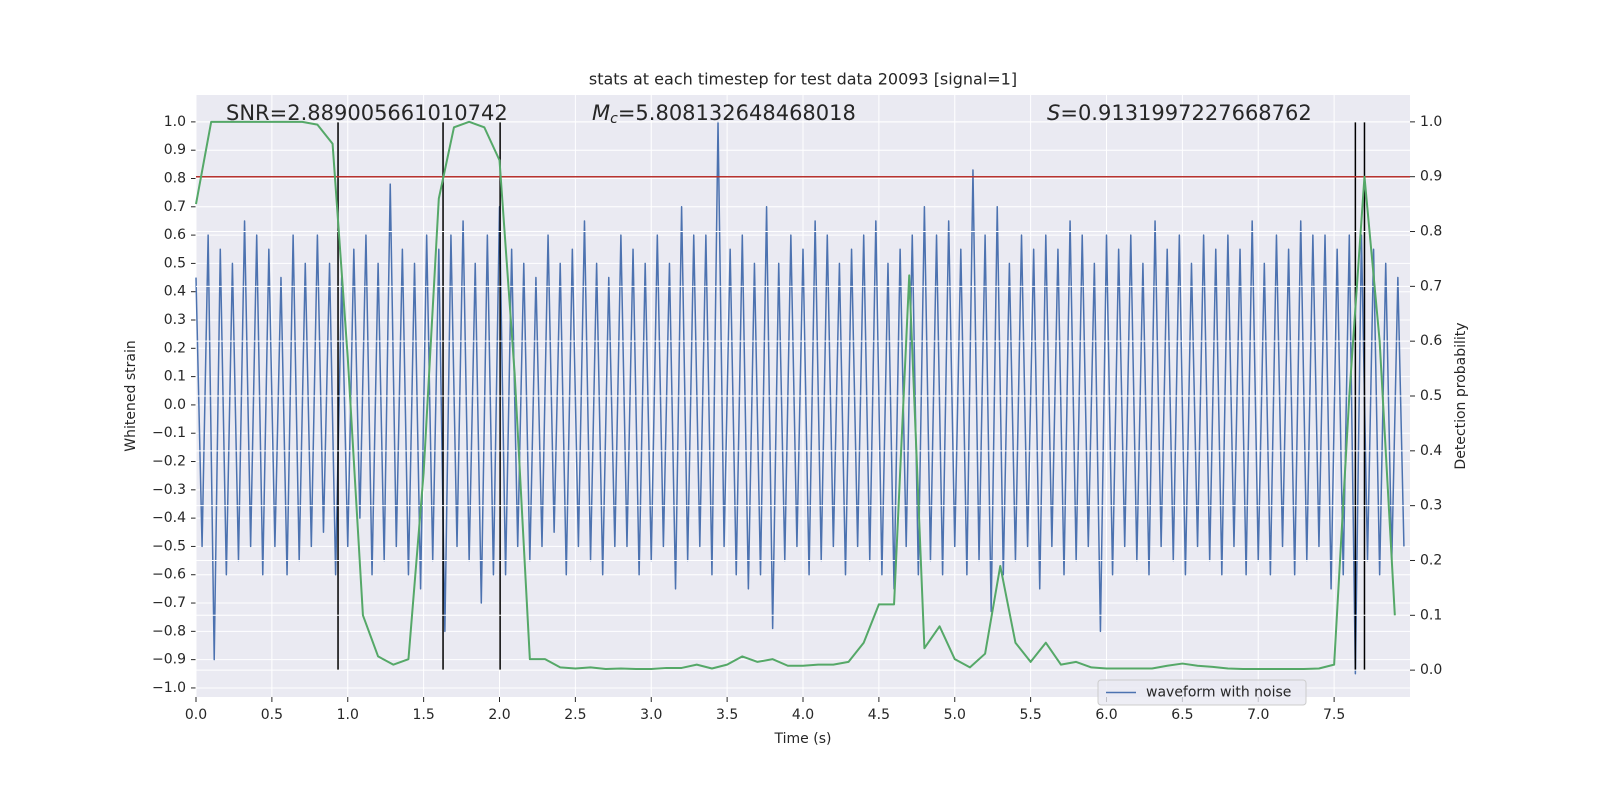  Describe the element at coordinates (175, 320) in the screenshot. I see `y-tick-label: 0.3` at that location.